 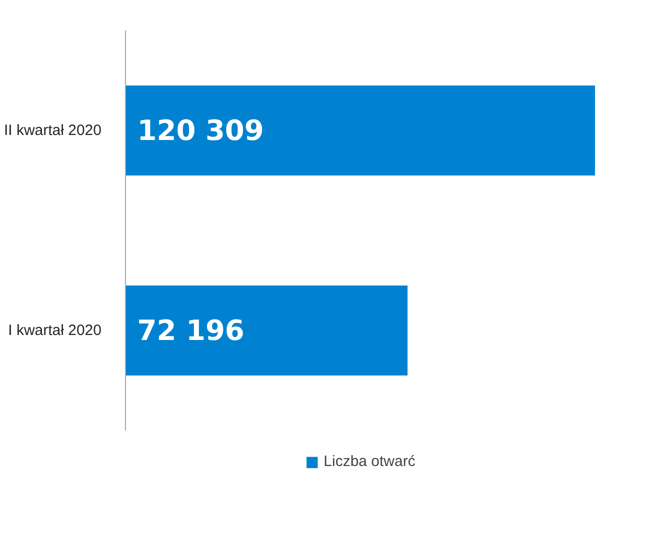 I want to click on y-tick-label: II kwartał 2020, so click(x=53, y=130).